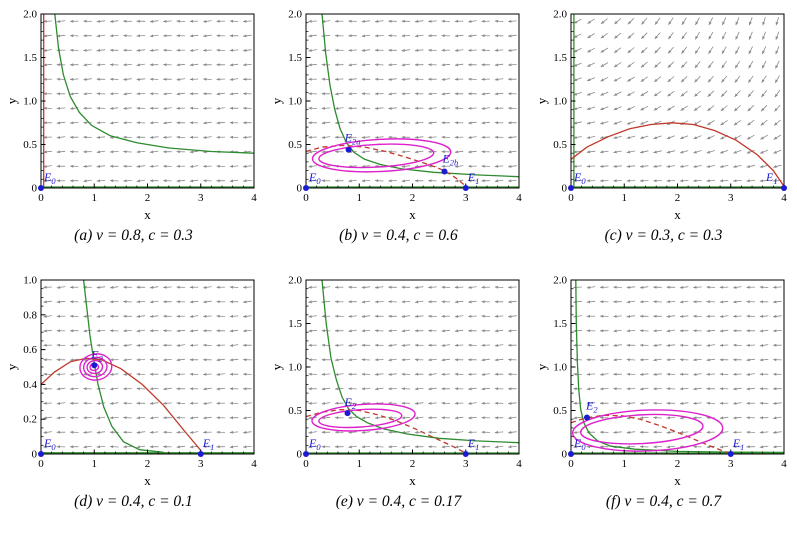 Image resolution: width=797 pixels, height=533 pixels. What do you see at coordinates (133, 235) in the screenshot?
I see `caption-a: (a) v = 0.8, c = 0.3` at bounding box center [133, 235].